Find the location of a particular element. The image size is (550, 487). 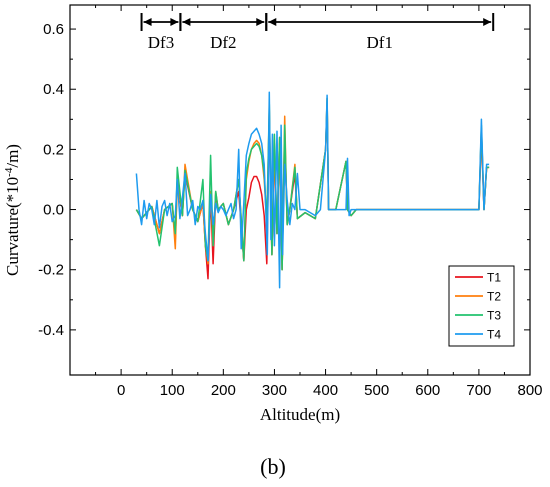

legend-label: T3 is located at coordinates (494, 316).